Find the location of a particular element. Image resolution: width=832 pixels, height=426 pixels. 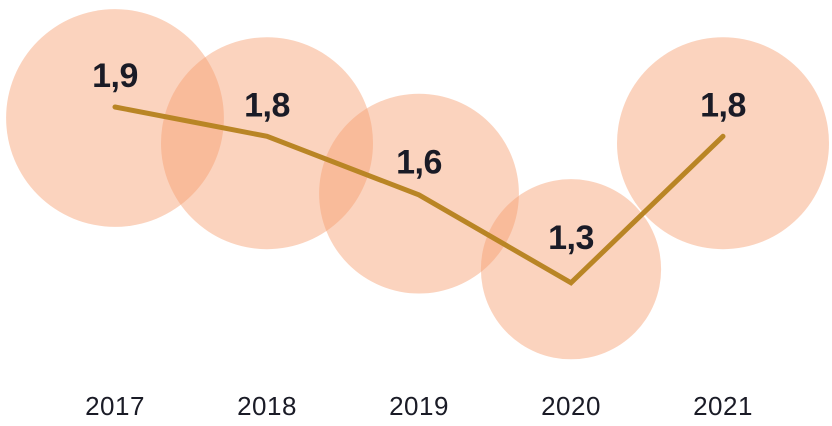

axis-label-2019: 2019 is located at coordinates (419, 406).